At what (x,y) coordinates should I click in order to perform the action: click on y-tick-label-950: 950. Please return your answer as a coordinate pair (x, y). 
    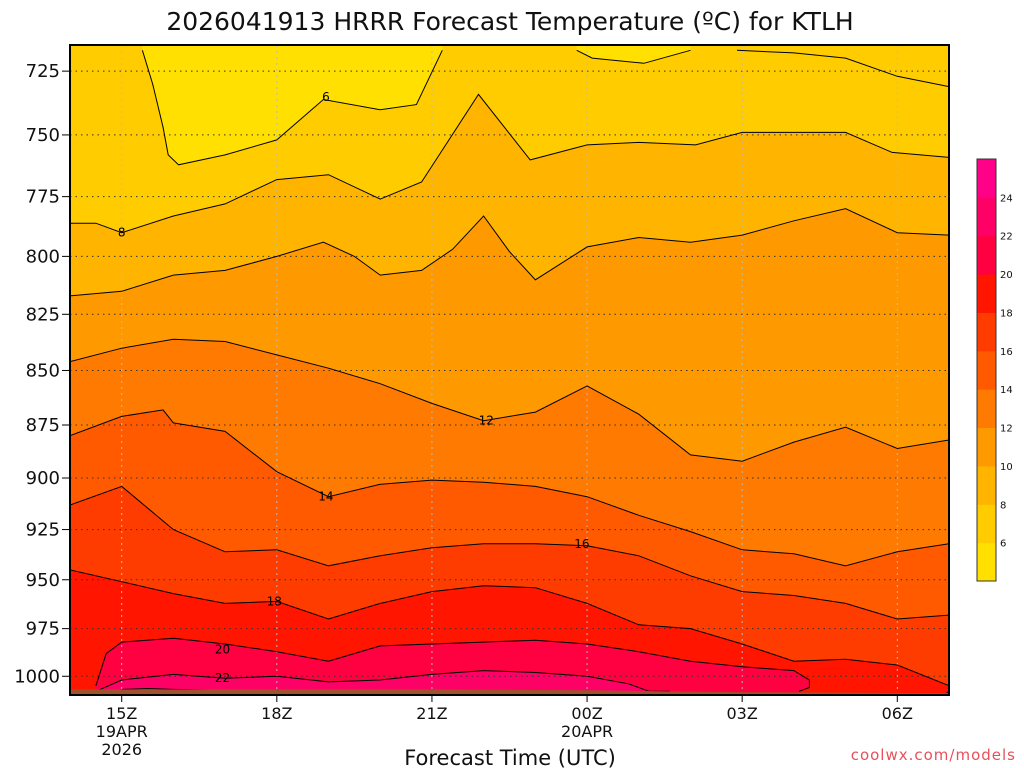
    Looking at the image, I should click on (43, 580).